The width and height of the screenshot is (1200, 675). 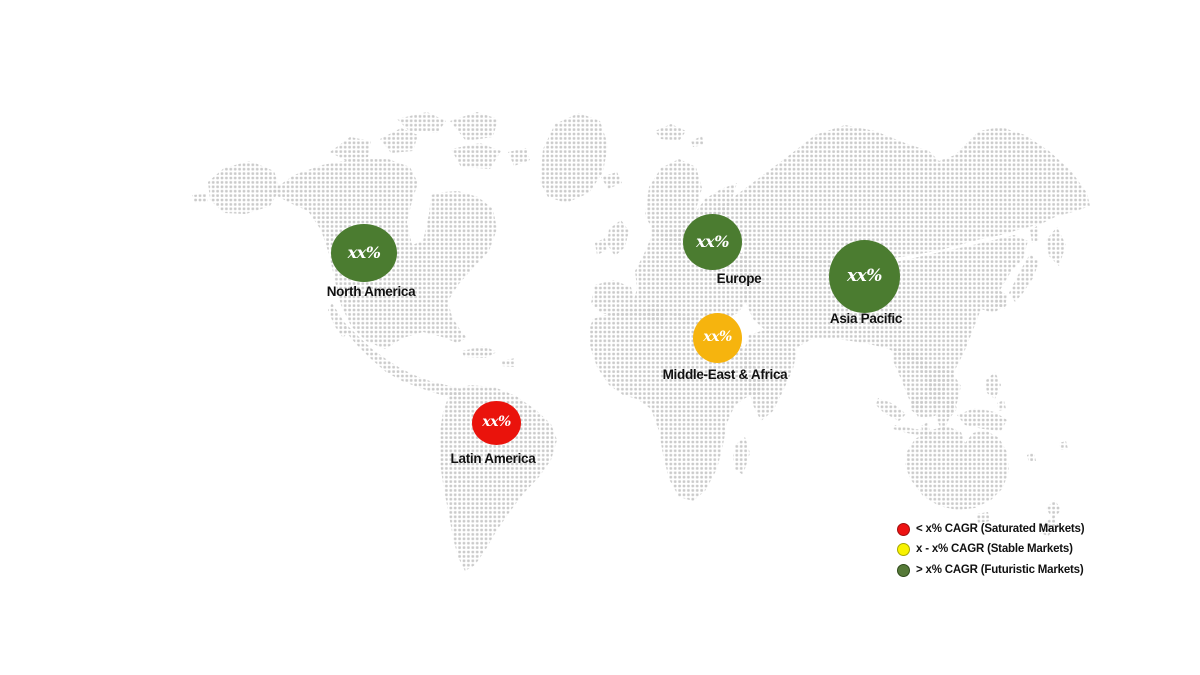 What do you see at coordinates (1001, 299) in the screenshot?
I see `map-korea` at bounding box center [1001, 299].